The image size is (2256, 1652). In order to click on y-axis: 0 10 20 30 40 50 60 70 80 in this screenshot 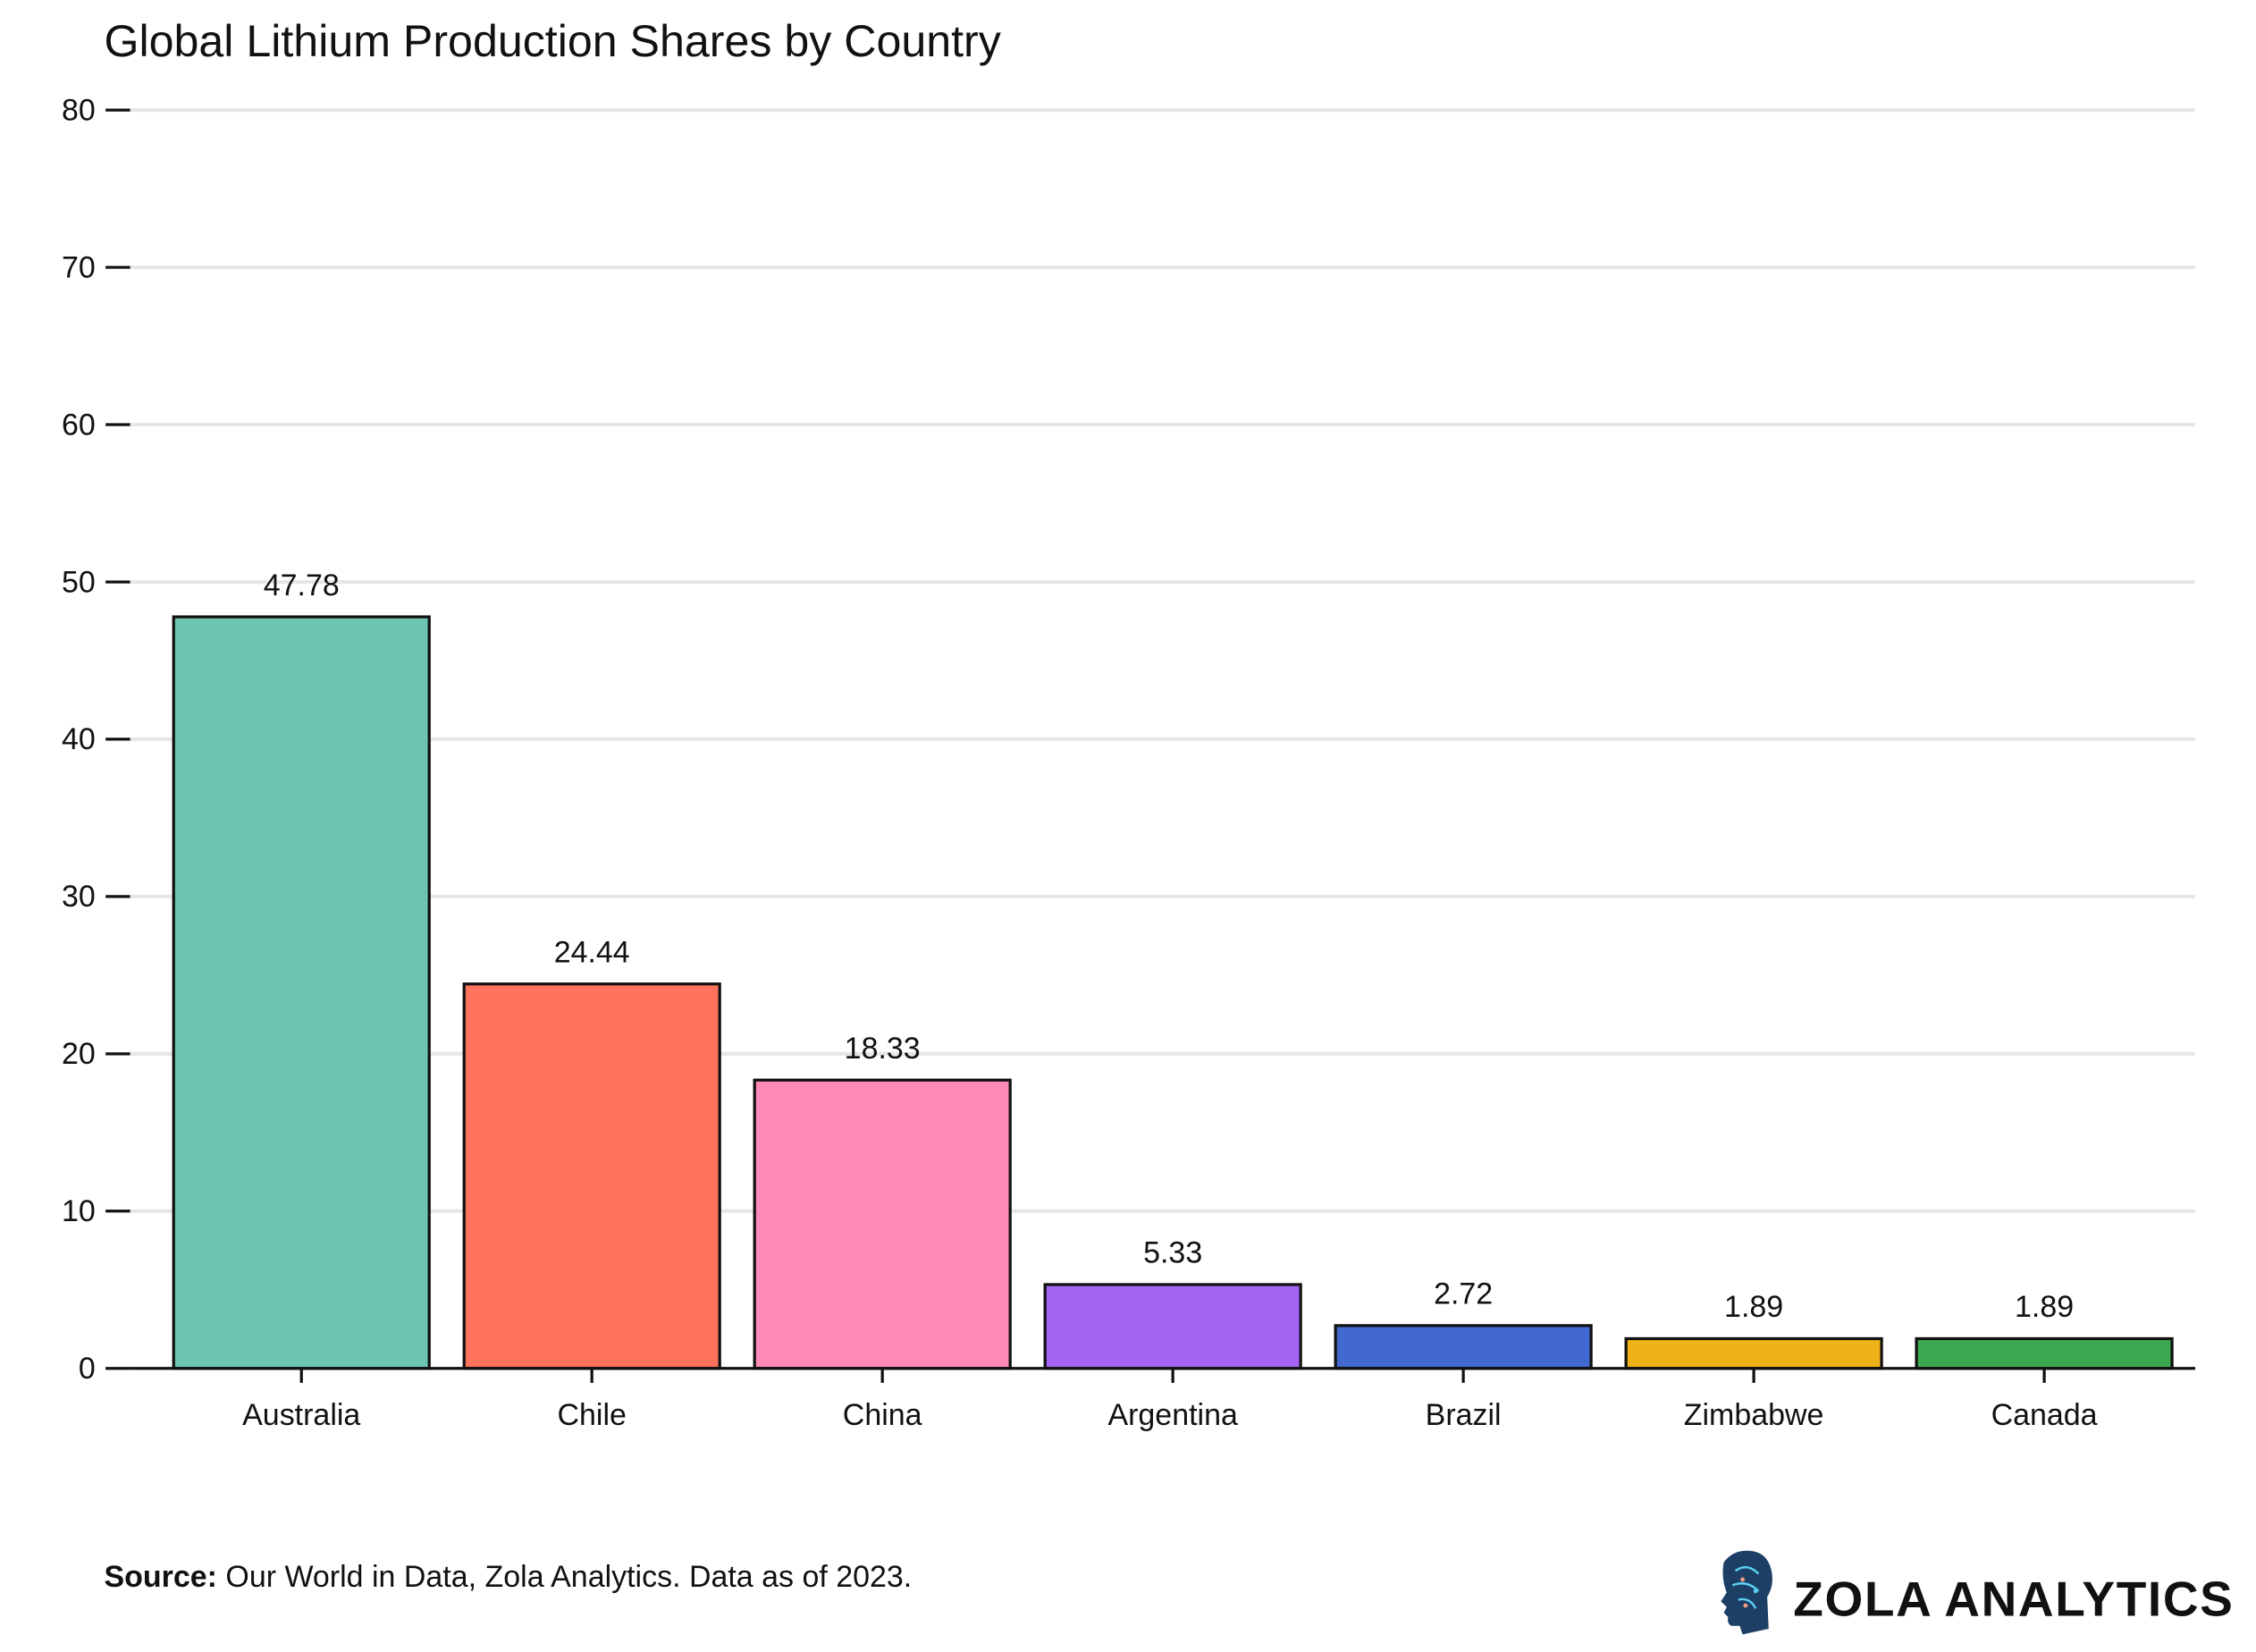, I will do `click(96, 739)`.